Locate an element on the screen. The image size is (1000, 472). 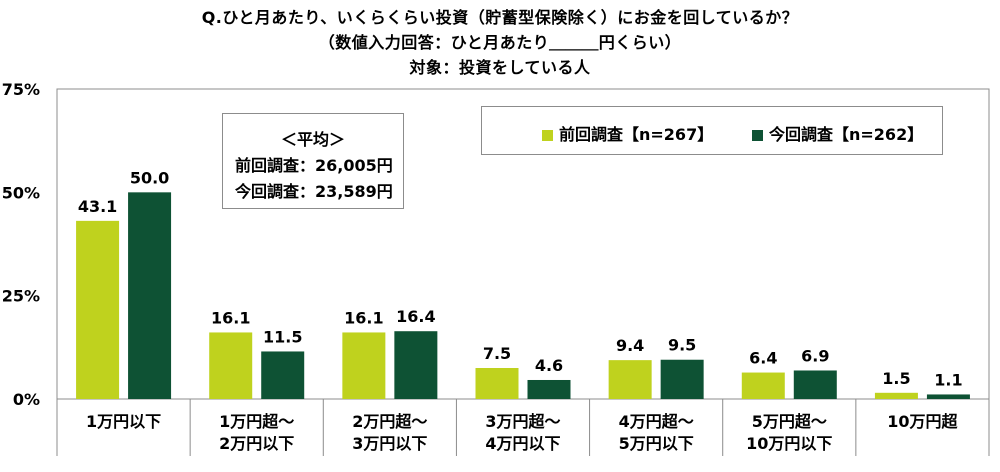
data-label: 9.4 is located at coordinates (630, 345).